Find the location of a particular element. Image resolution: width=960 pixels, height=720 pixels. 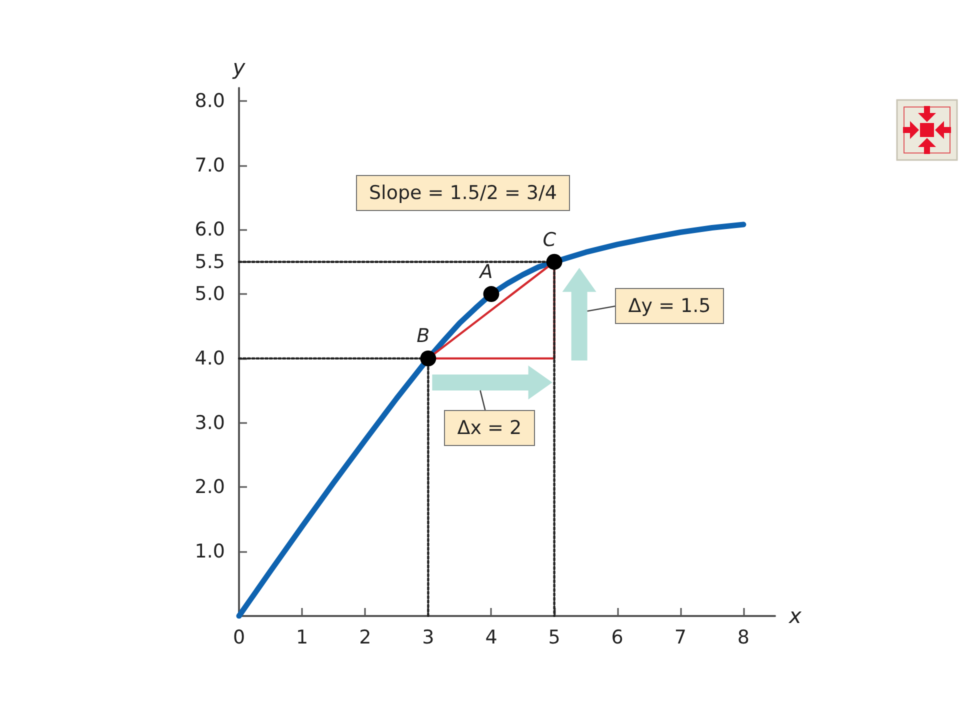

annotation: B is located at coordinates (423, 336).